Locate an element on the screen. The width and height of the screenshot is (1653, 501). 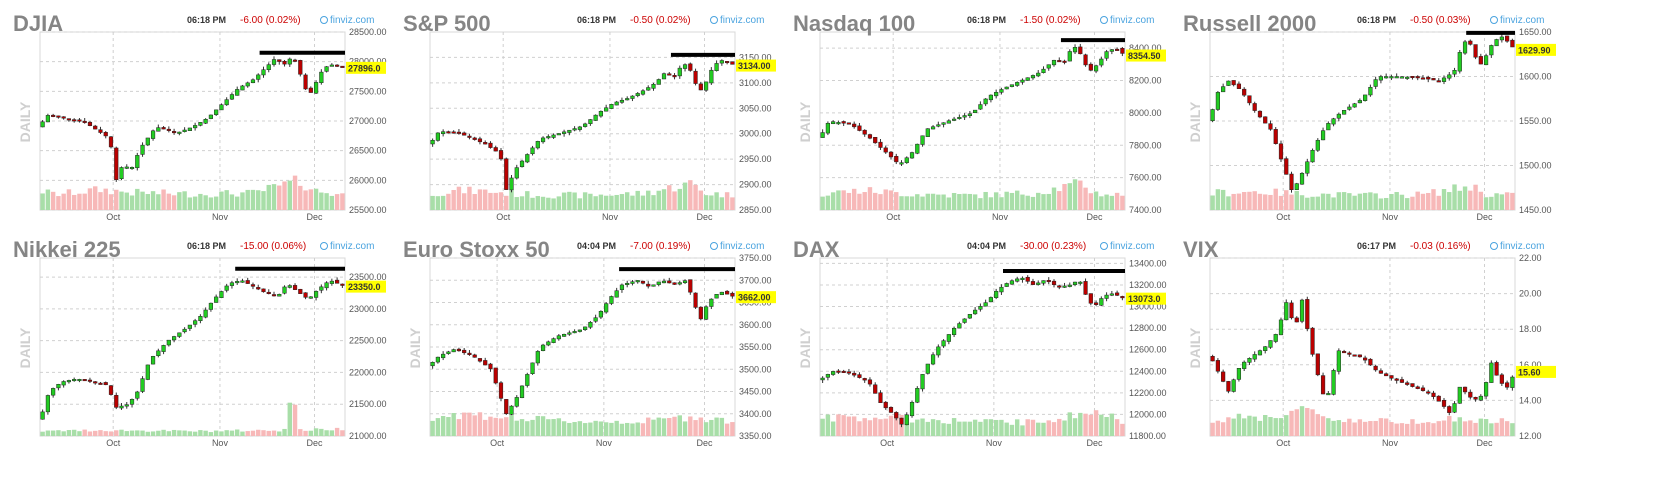
y-tick-label: 1550.00 is located at coordinates (1535, 121).